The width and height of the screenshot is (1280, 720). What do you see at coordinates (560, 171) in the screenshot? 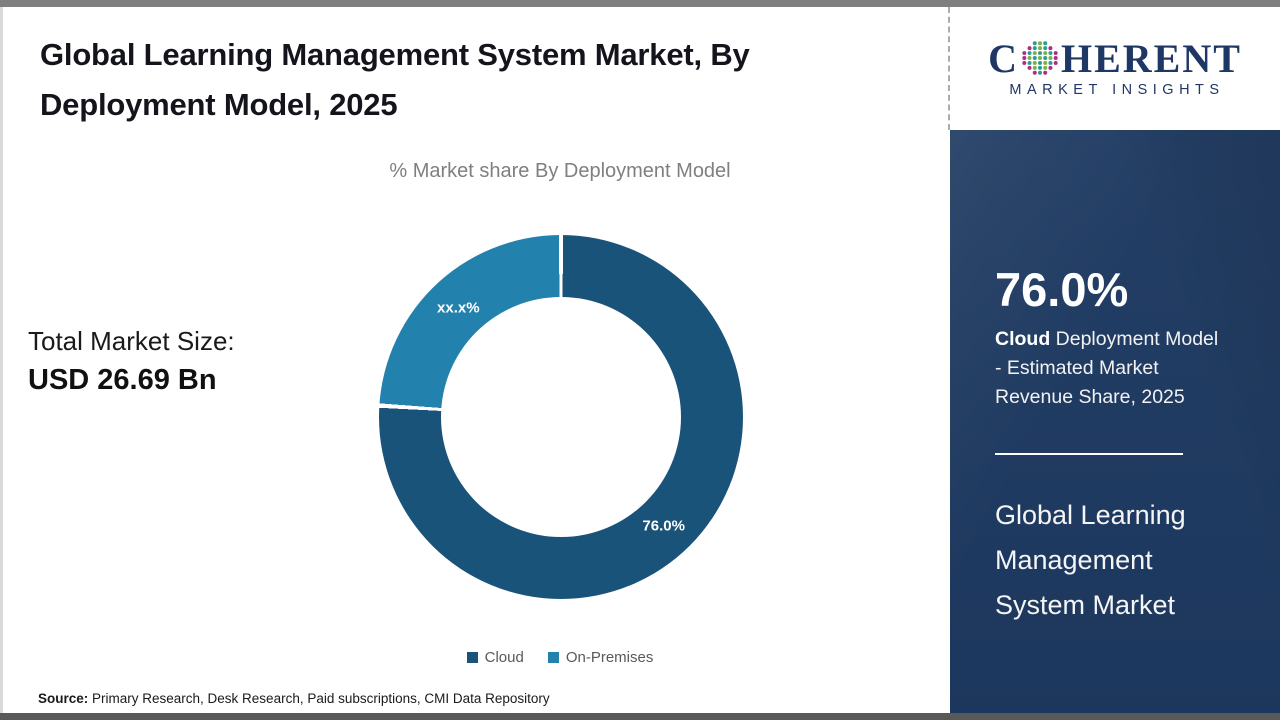
I see `chart-subtitle: % Market share By Deployment Model` at bounding box center [560, 171].